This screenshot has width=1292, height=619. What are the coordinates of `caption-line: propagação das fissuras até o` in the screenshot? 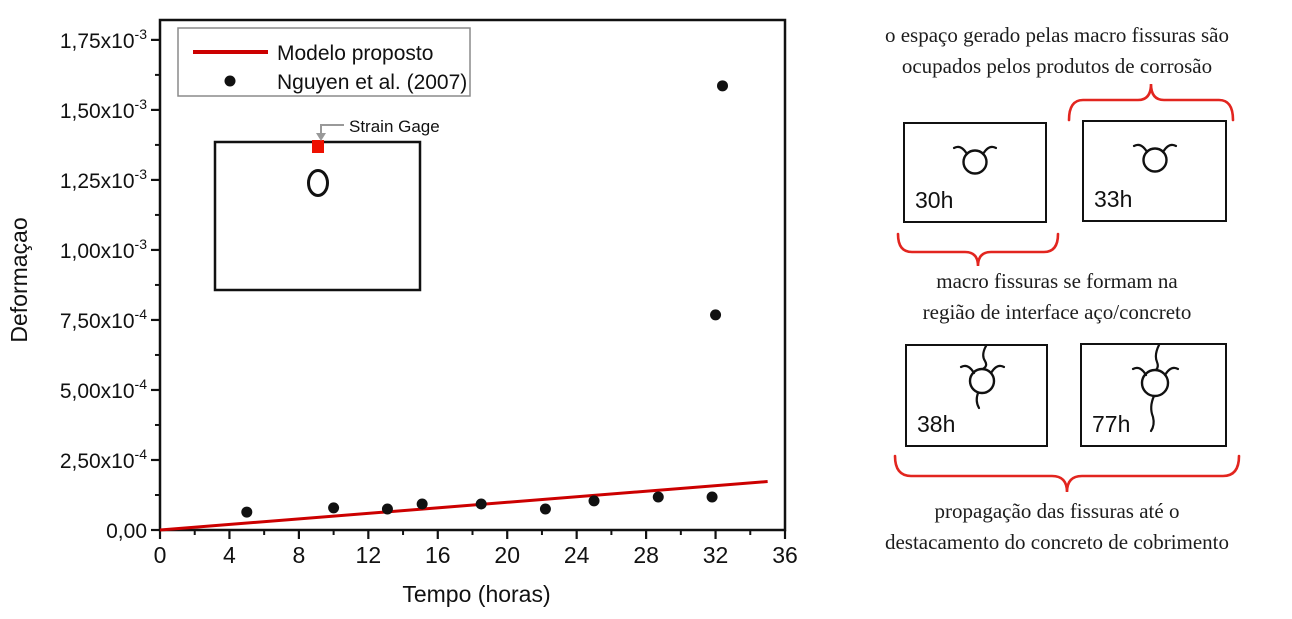 It's located at (1057, 511).